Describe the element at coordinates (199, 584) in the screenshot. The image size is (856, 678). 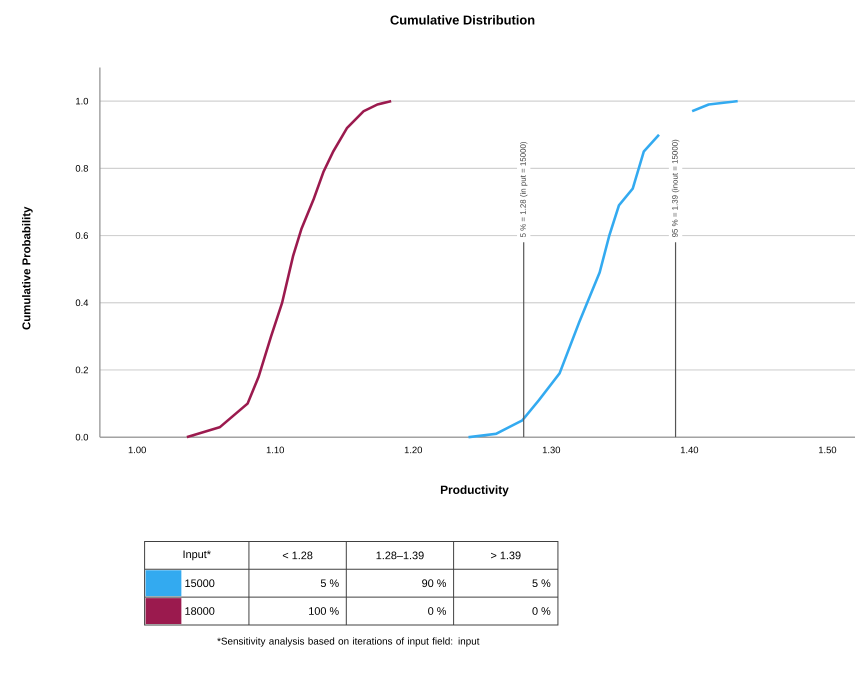
I see `legend-label: 15000` at that location.